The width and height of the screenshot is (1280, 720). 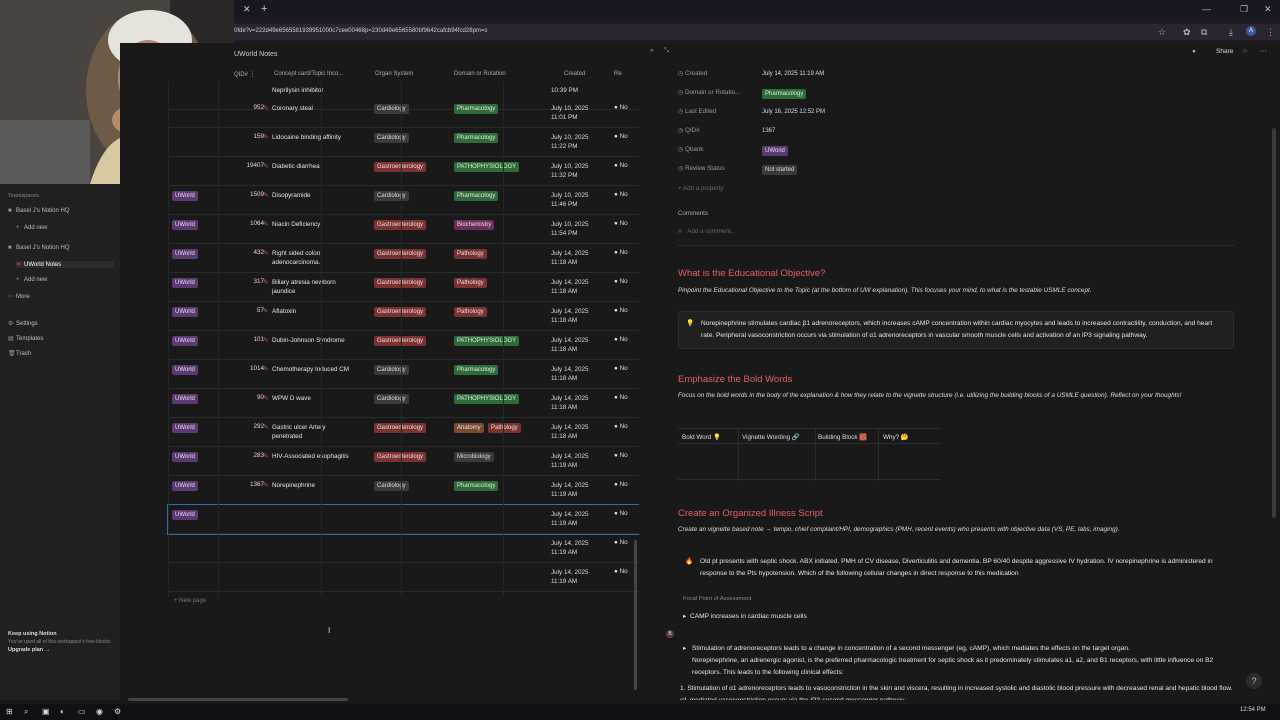 What do you see at coordinates (306, 456) in the screenshot?
I see `concept-cell: ✎ HIV-Associated esophagitis` at bounding box center [306, 456].